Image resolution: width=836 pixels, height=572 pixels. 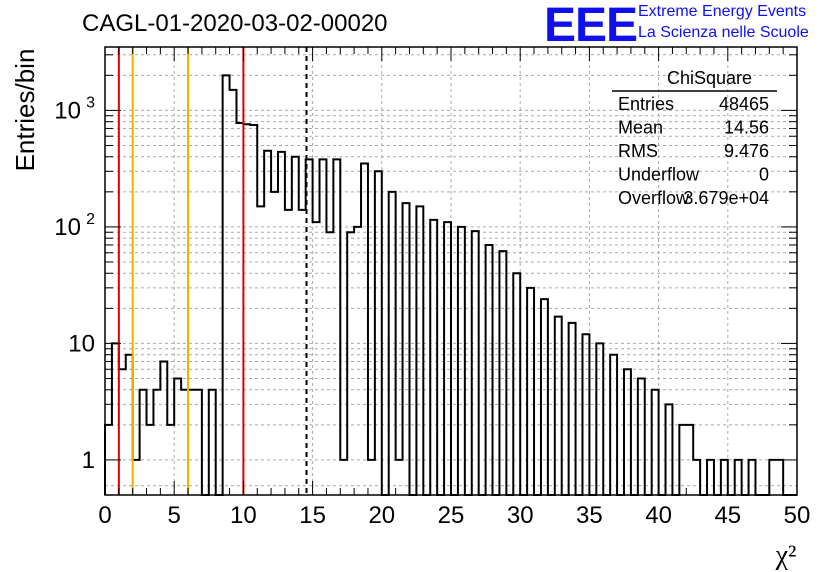 I want to click on x-tick-label: 0, so click(x=104, y=515).